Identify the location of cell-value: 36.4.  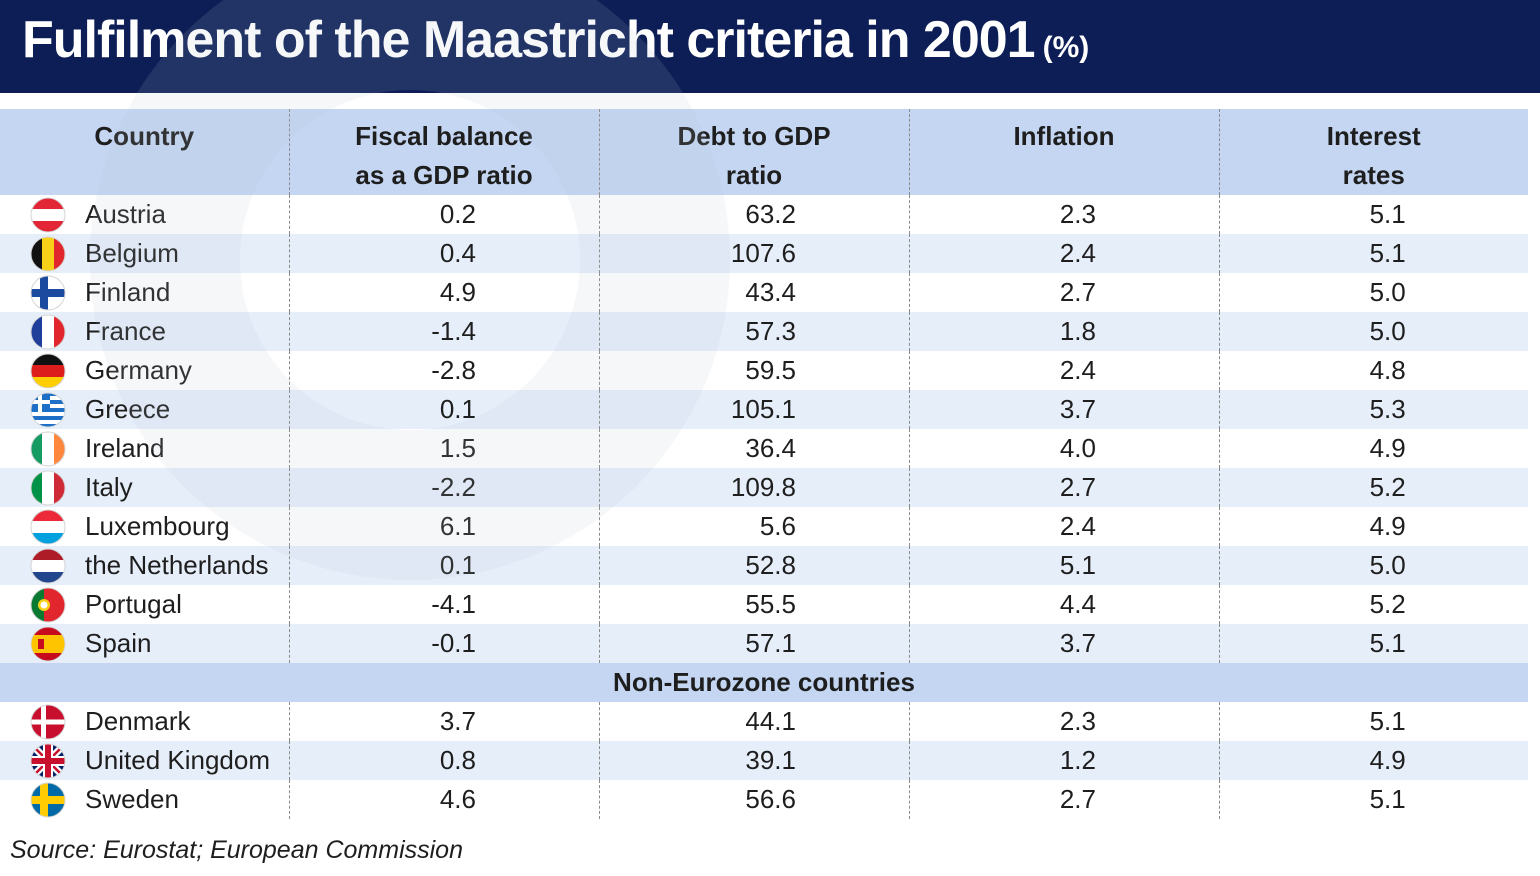
(770, 448).